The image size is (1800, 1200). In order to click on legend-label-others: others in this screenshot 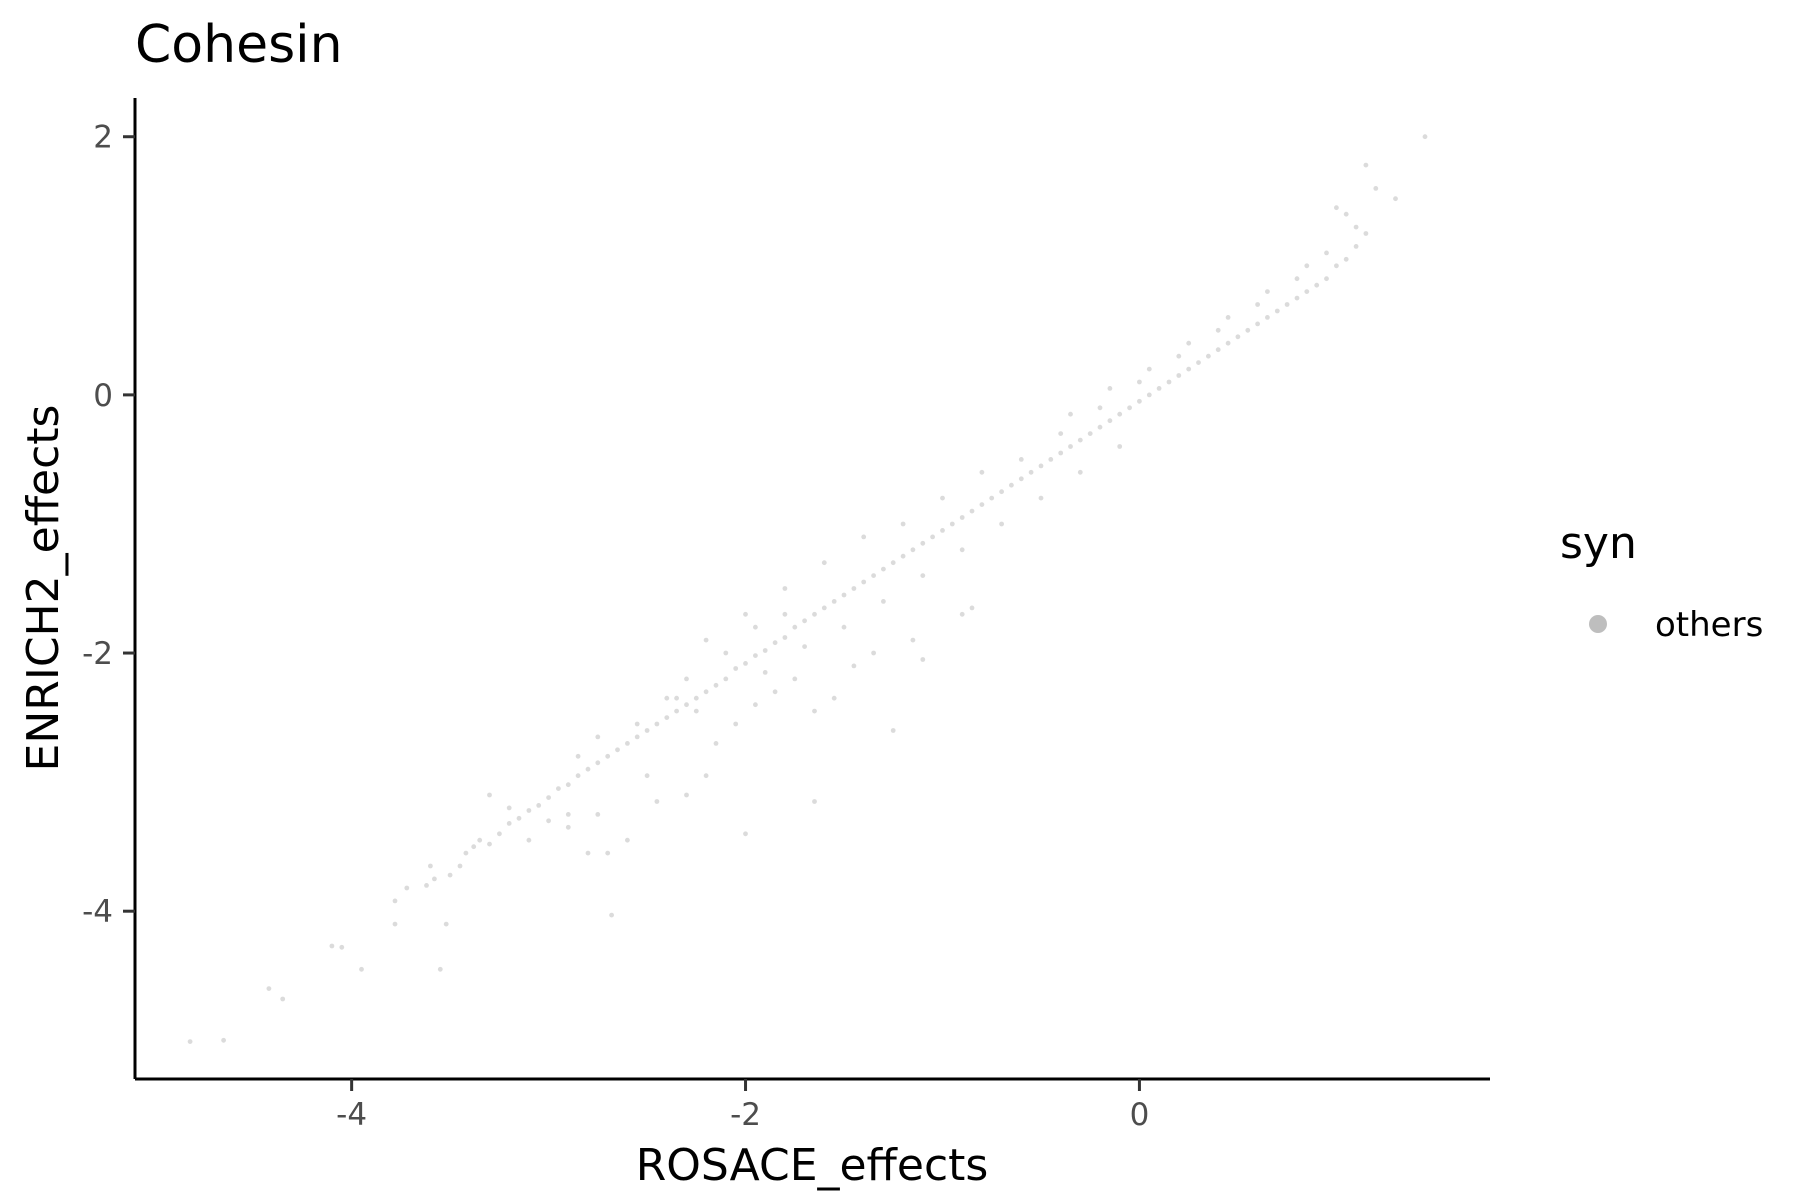, I will do `click(1709, 625)`.